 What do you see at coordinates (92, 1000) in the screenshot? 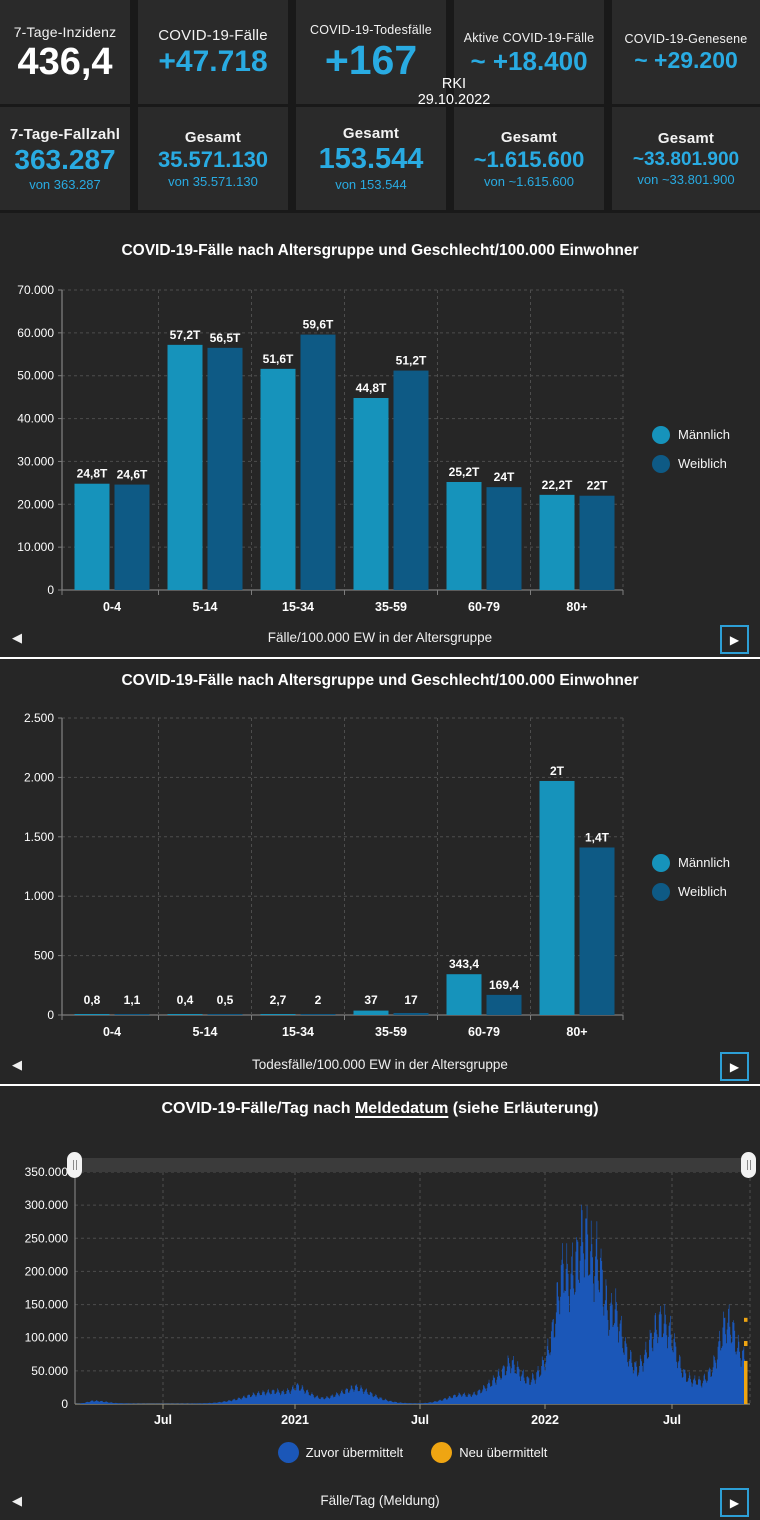
I see `svg-text: 0,8` at bounding box center [92, 1000].